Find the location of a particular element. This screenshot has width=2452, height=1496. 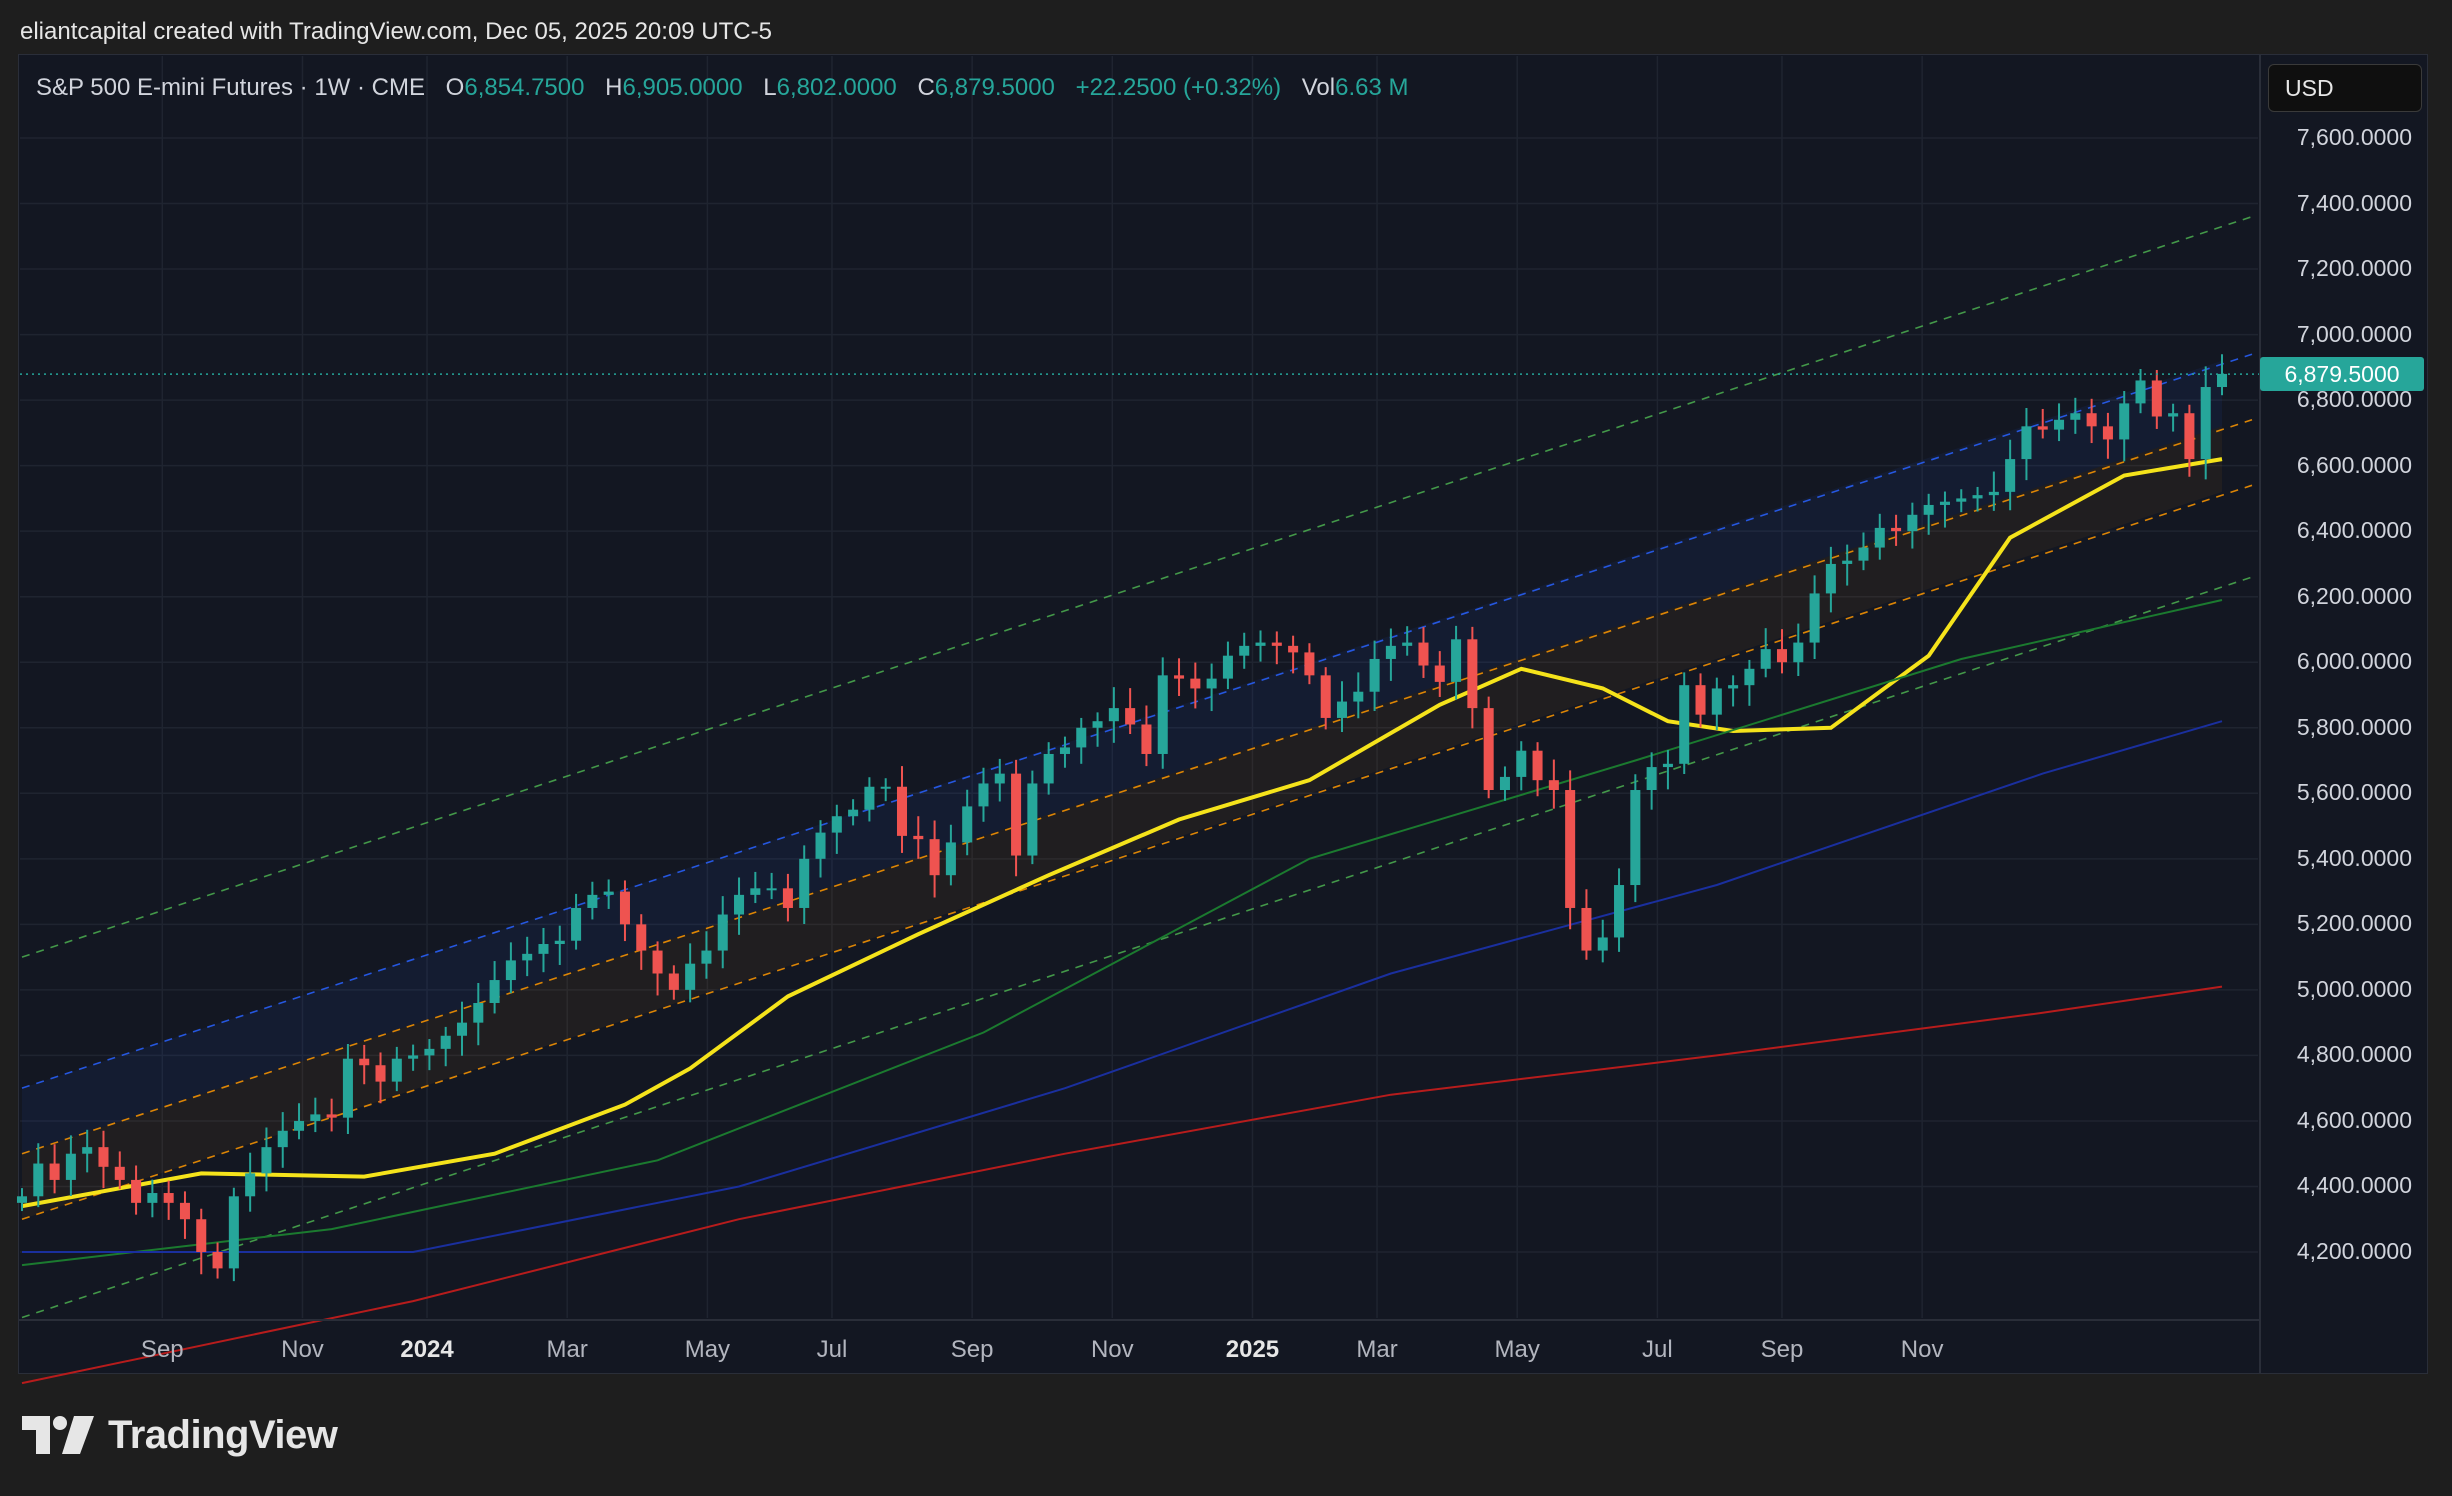

price-tick: 7,000.0000 is located at coordinates (2354, 333).